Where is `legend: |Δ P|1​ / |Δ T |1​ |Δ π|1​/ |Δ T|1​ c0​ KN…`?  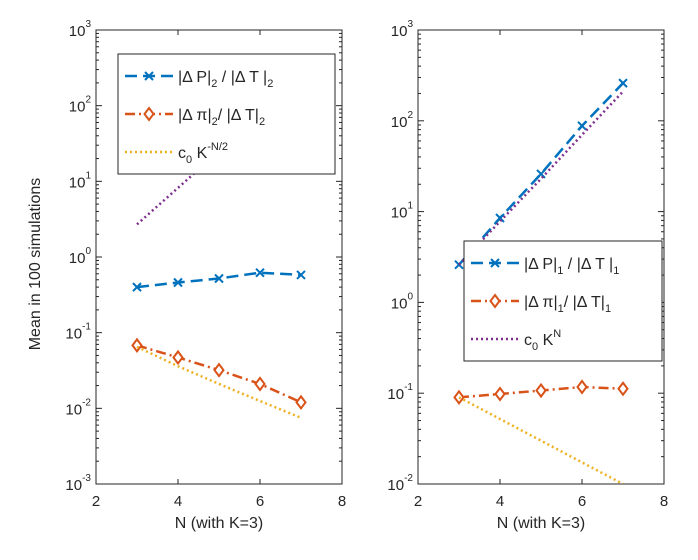
legend: |Δ P|1​ / |Δ T |1​ |Δ π|1​/ |Δ T|1​ c0​ KN… is located at coordinates (563, 301).